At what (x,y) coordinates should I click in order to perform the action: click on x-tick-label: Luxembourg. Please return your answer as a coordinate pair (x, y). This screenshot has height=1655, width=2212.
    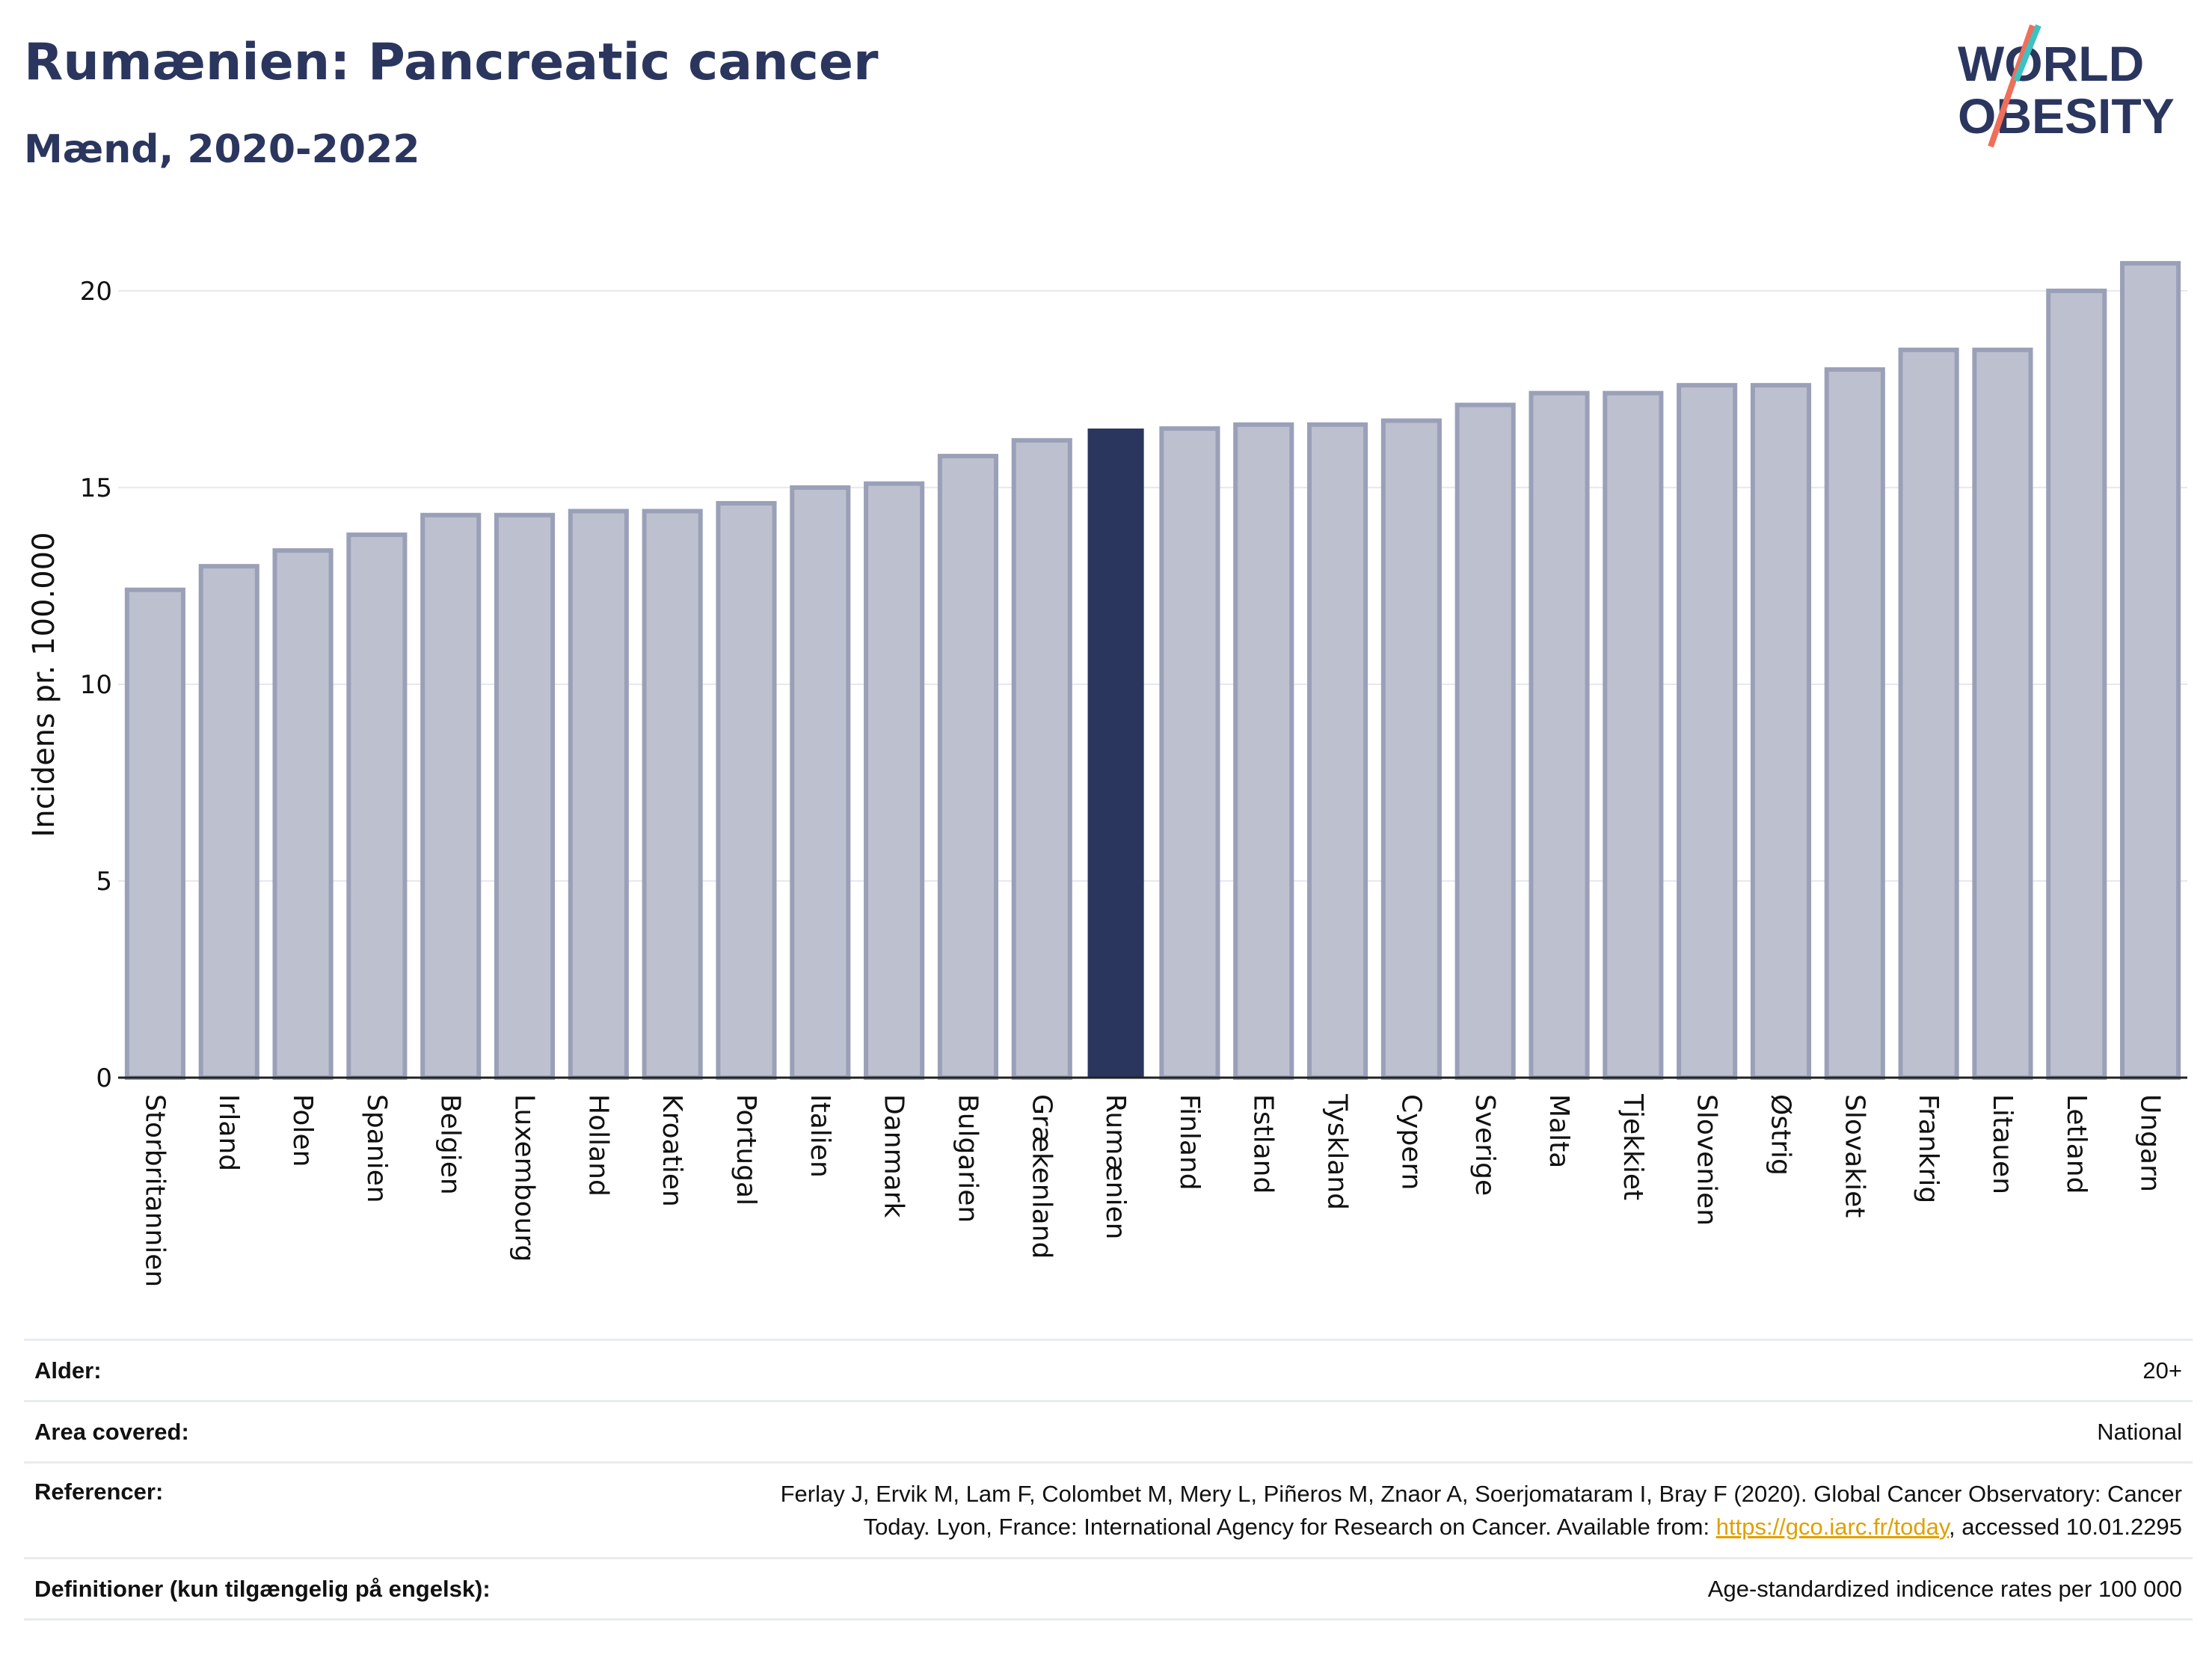
    Looking at the image, I should click on (524, 1178).